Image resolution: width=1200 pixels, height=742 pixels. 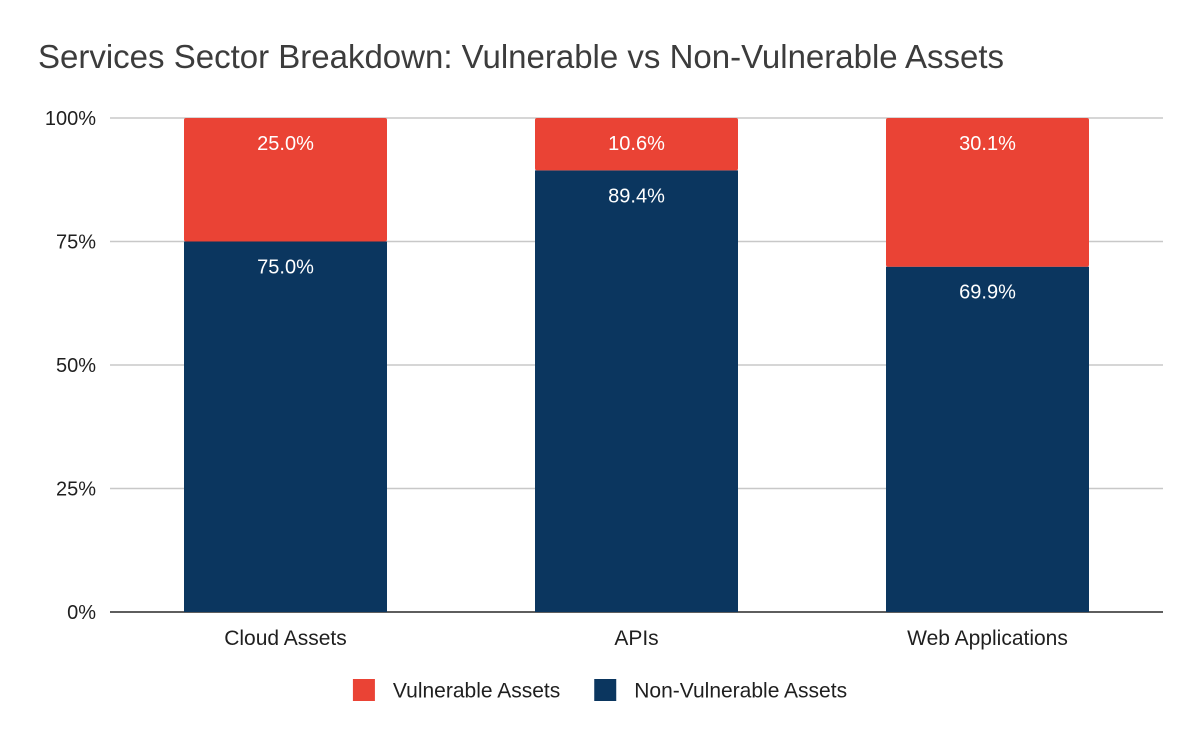 I want to click on data-label: 75.0%, so click(x=285, y=268).